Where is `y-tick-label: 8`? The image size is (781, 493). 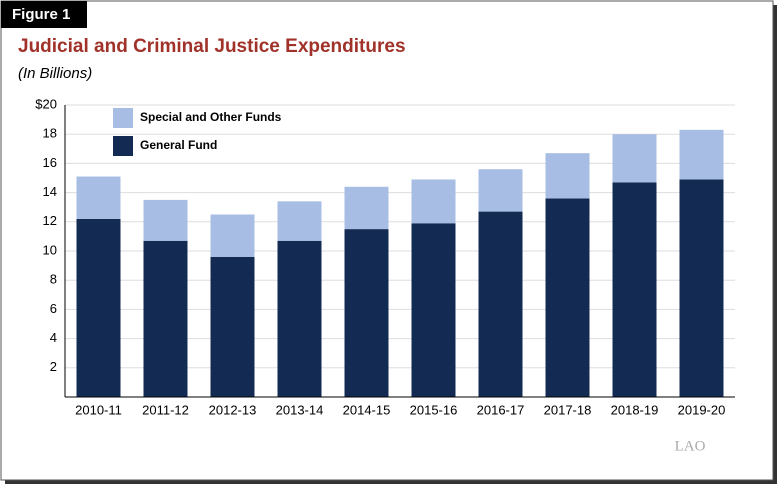 y-tick-label: 8 is located at coordinates (53, 279).